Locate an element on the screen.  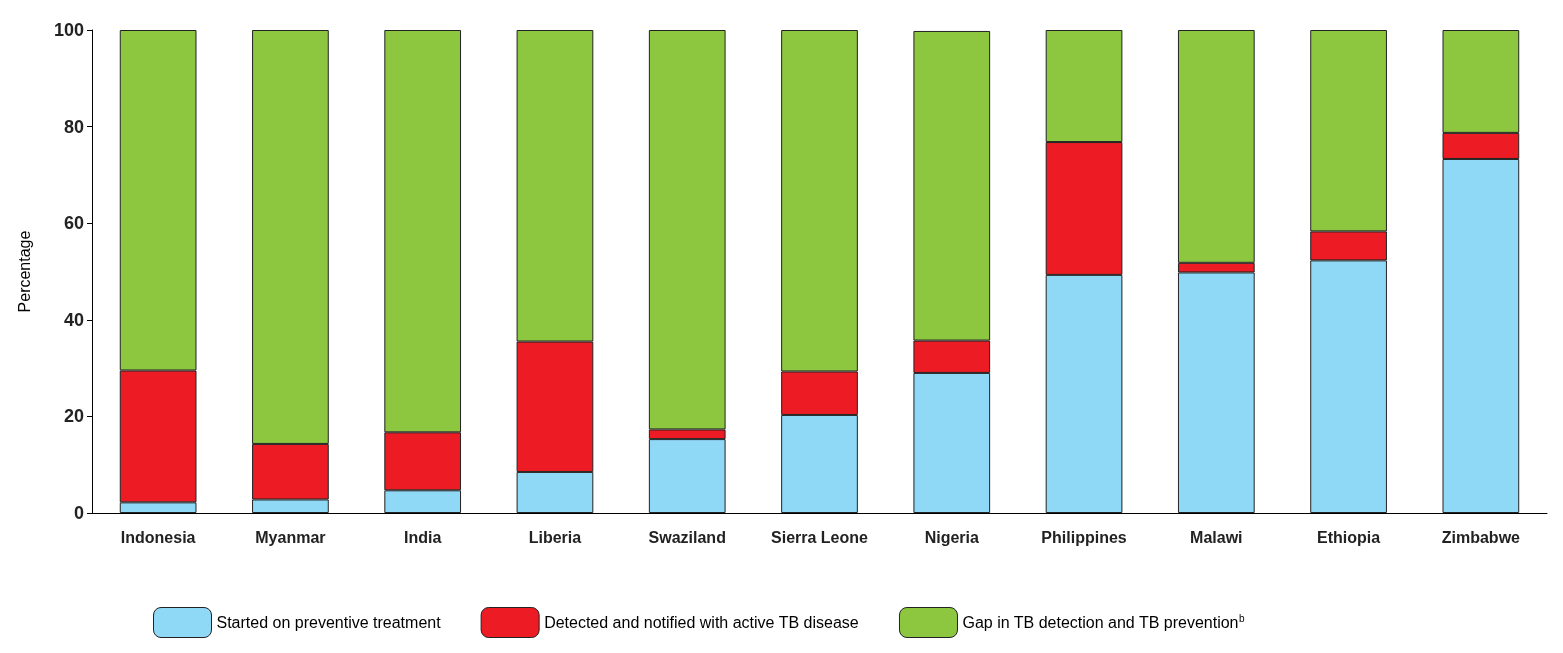
y-tick-label: 40 is located at coordinates (73, 319).